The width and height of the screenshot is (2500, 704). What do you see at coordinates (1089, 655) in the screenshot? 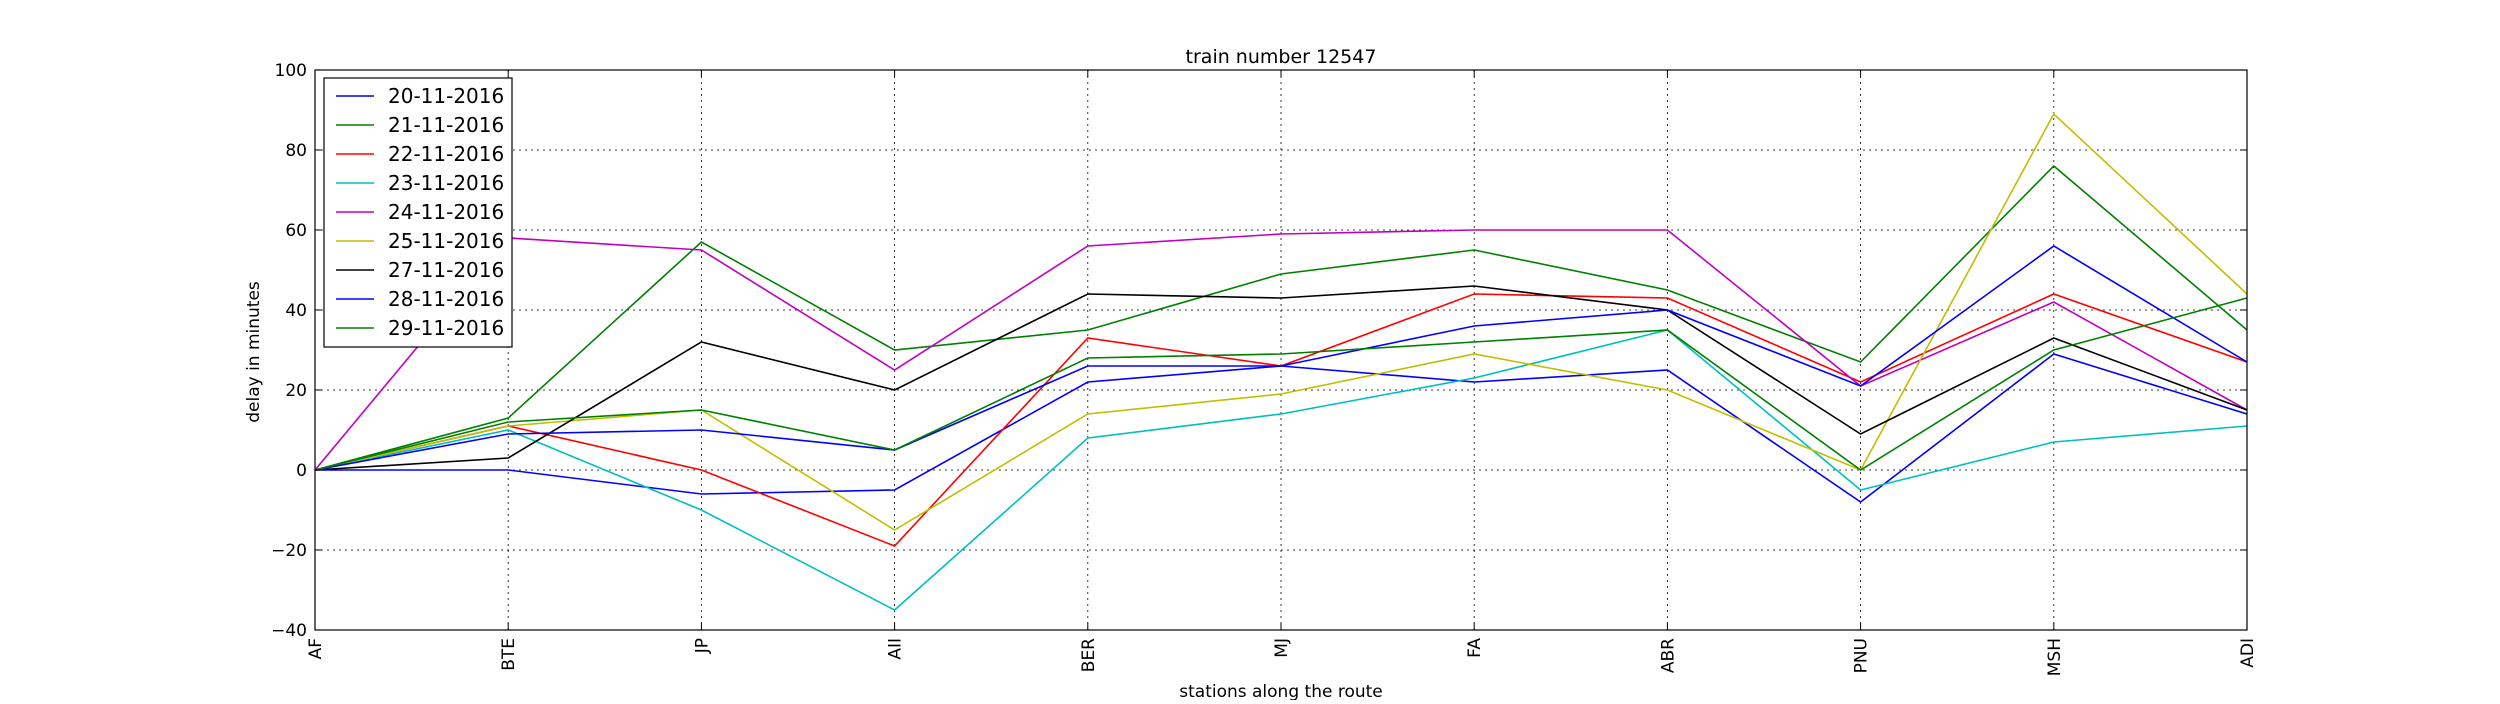
I see `x-tick-label: BER` at bounding box center [1089, 655].